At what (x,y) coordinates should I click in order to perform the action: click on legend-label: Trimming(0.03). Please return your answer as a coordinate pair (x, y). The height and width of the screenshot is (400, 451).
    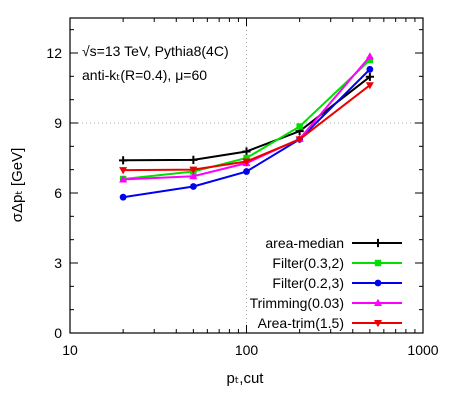
    Looking at the image, I should click on (297, 303).